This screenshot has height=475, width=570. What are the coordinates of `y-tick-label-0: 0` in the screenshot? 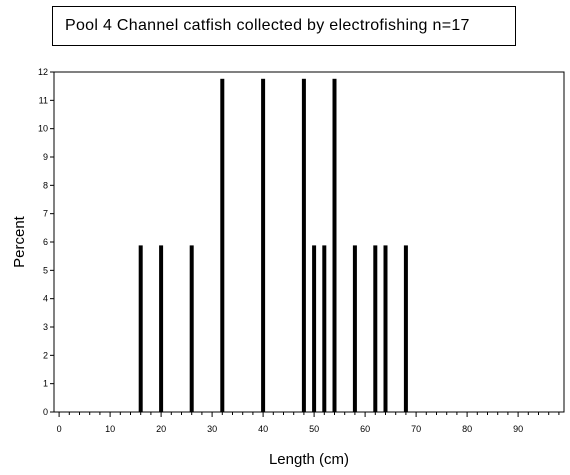 It's located at (45, 412).